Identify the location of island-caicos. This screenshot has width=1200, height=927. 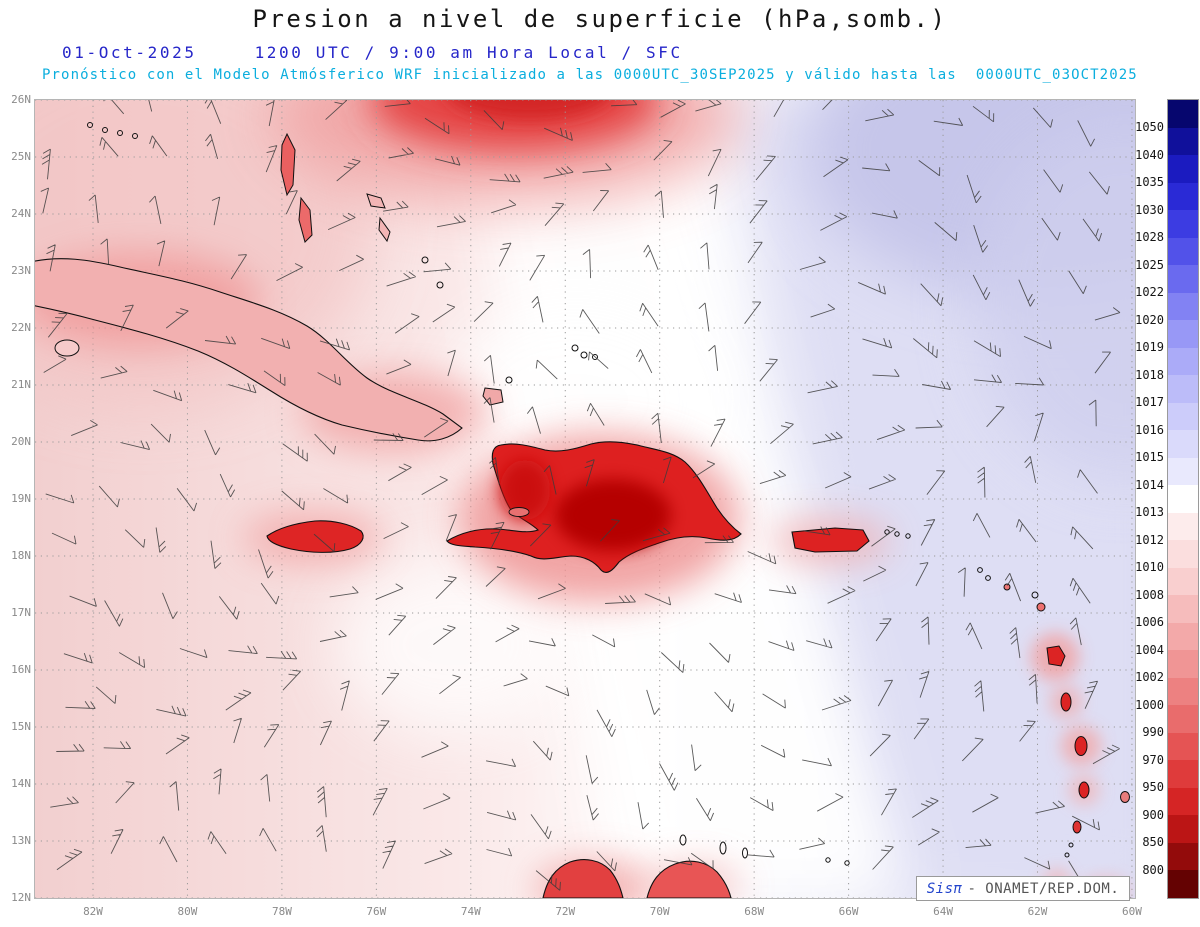
(575, 348).